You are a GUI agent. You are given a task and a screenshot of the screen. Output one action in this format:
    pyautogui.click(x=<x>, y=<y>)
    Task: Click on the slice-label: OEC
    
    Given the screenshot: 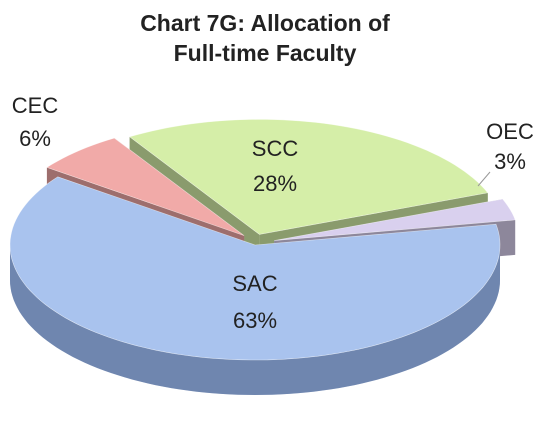 What is the action you would take?
    pyautogui.click(x=510, y=131)
    